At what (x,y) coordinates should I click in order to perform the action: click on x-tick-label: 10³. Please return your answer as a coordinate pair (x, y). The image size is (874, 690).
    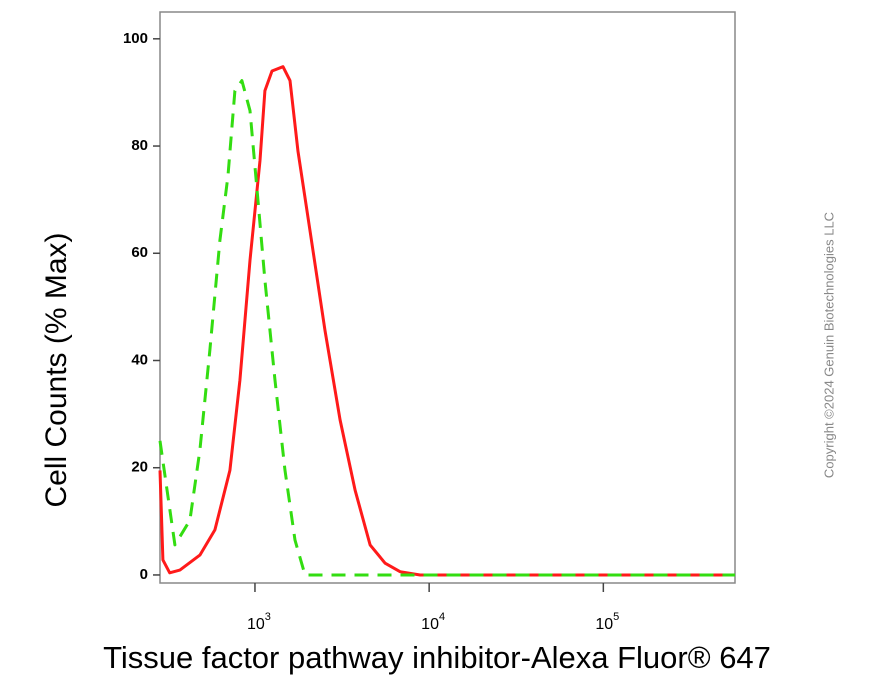
    Looking at the image, I should click on (259, 622).